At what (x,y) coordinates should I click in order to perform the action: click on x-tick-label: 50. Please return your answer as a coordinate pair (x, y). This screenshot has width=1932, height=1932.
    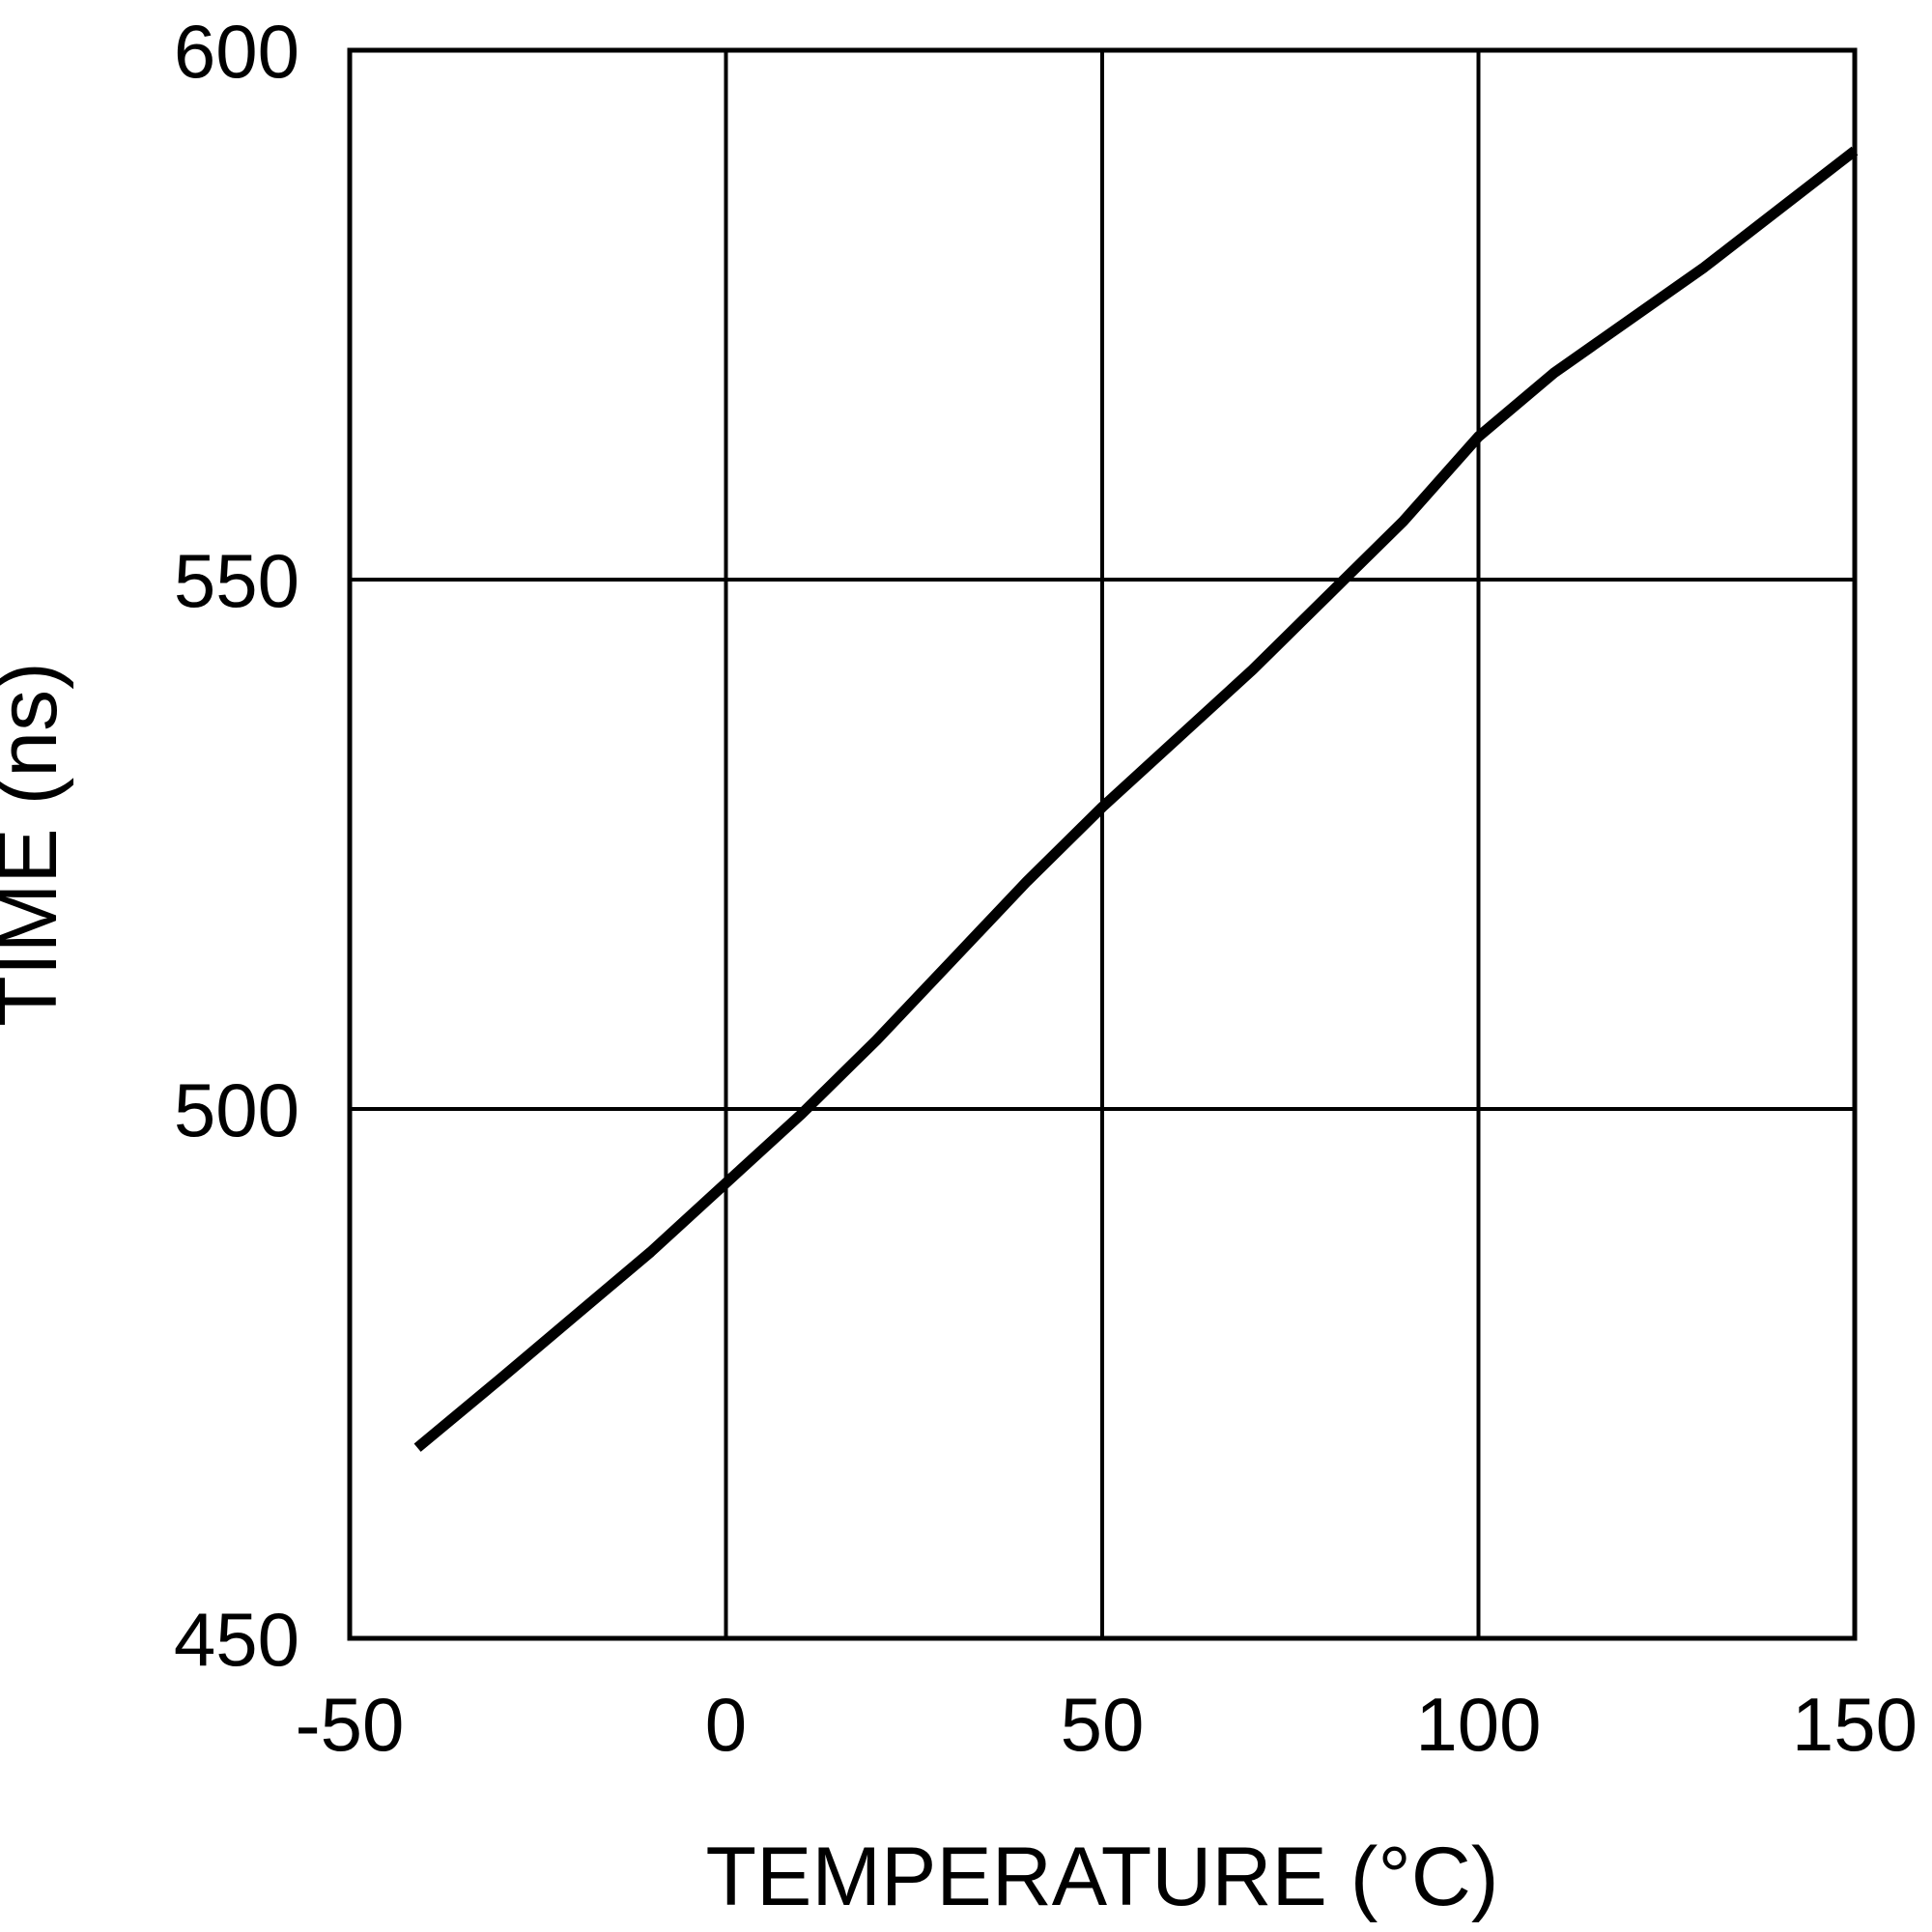
    Looking at the image, I should click on (1103, 1724).